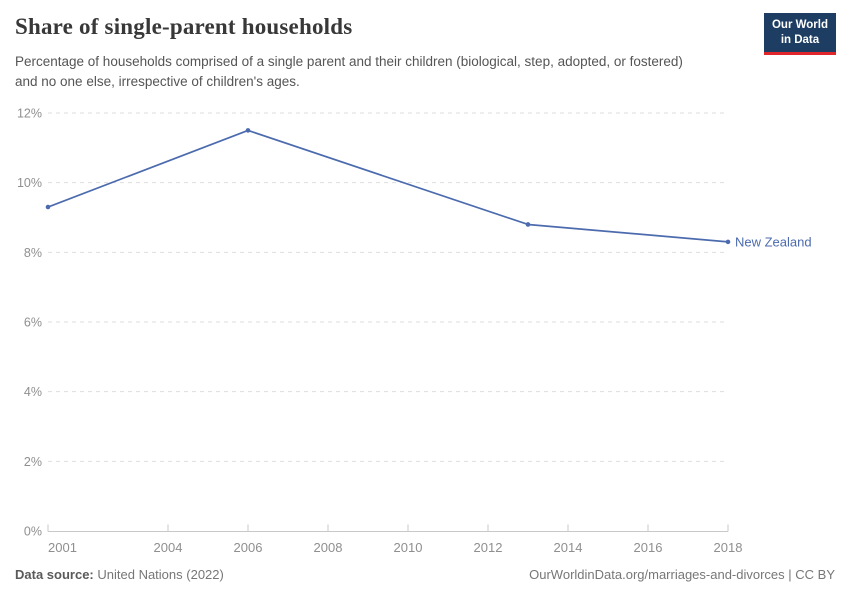 Image resolution: width=850 pixels, height=600 pixels. What do you see at coordinates (799, 25) in the screenshot?
I see `owid-logo-line1: Our World` at bounding box center [799, 25].